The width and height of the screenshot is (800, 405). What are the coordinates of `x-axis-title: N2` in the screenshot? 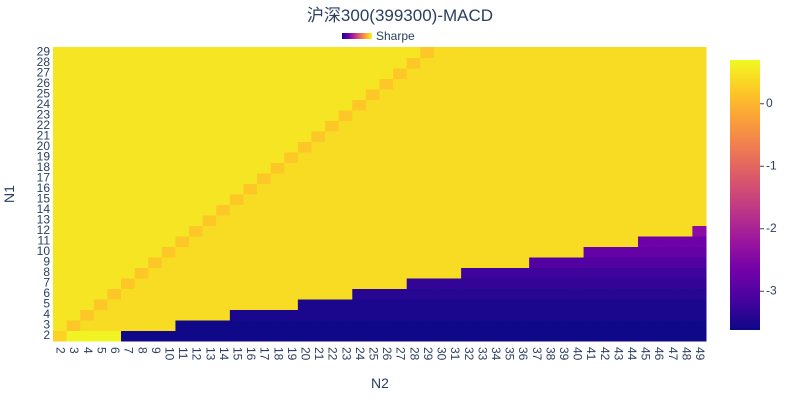 It's located at (380, 383).